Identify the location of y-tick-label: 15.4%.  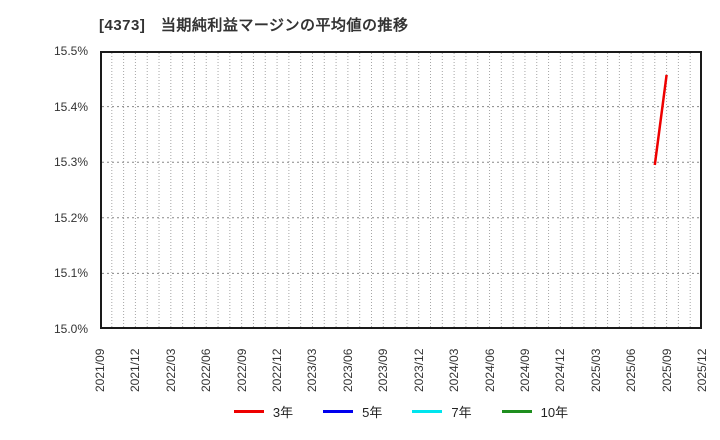
(70, 106).